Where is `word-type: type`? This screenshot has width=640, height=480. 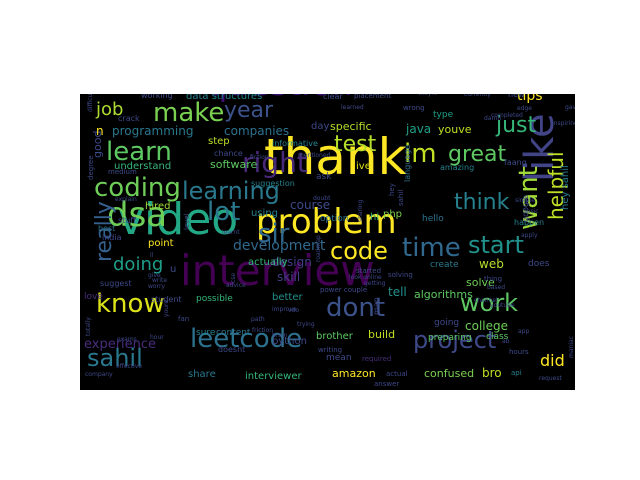
word-type: type is located at coordinates (443, 114).